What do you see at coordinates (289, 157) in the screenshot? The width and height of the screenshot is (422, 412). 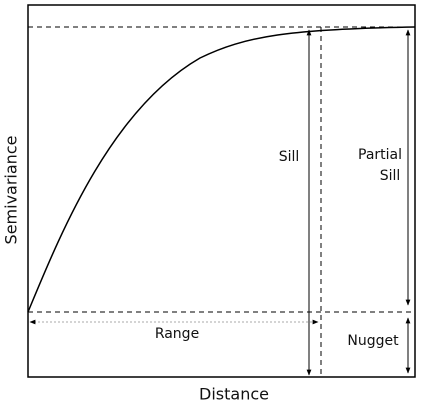 I see `sill-label: Sill` at bounding box center [289, 157].